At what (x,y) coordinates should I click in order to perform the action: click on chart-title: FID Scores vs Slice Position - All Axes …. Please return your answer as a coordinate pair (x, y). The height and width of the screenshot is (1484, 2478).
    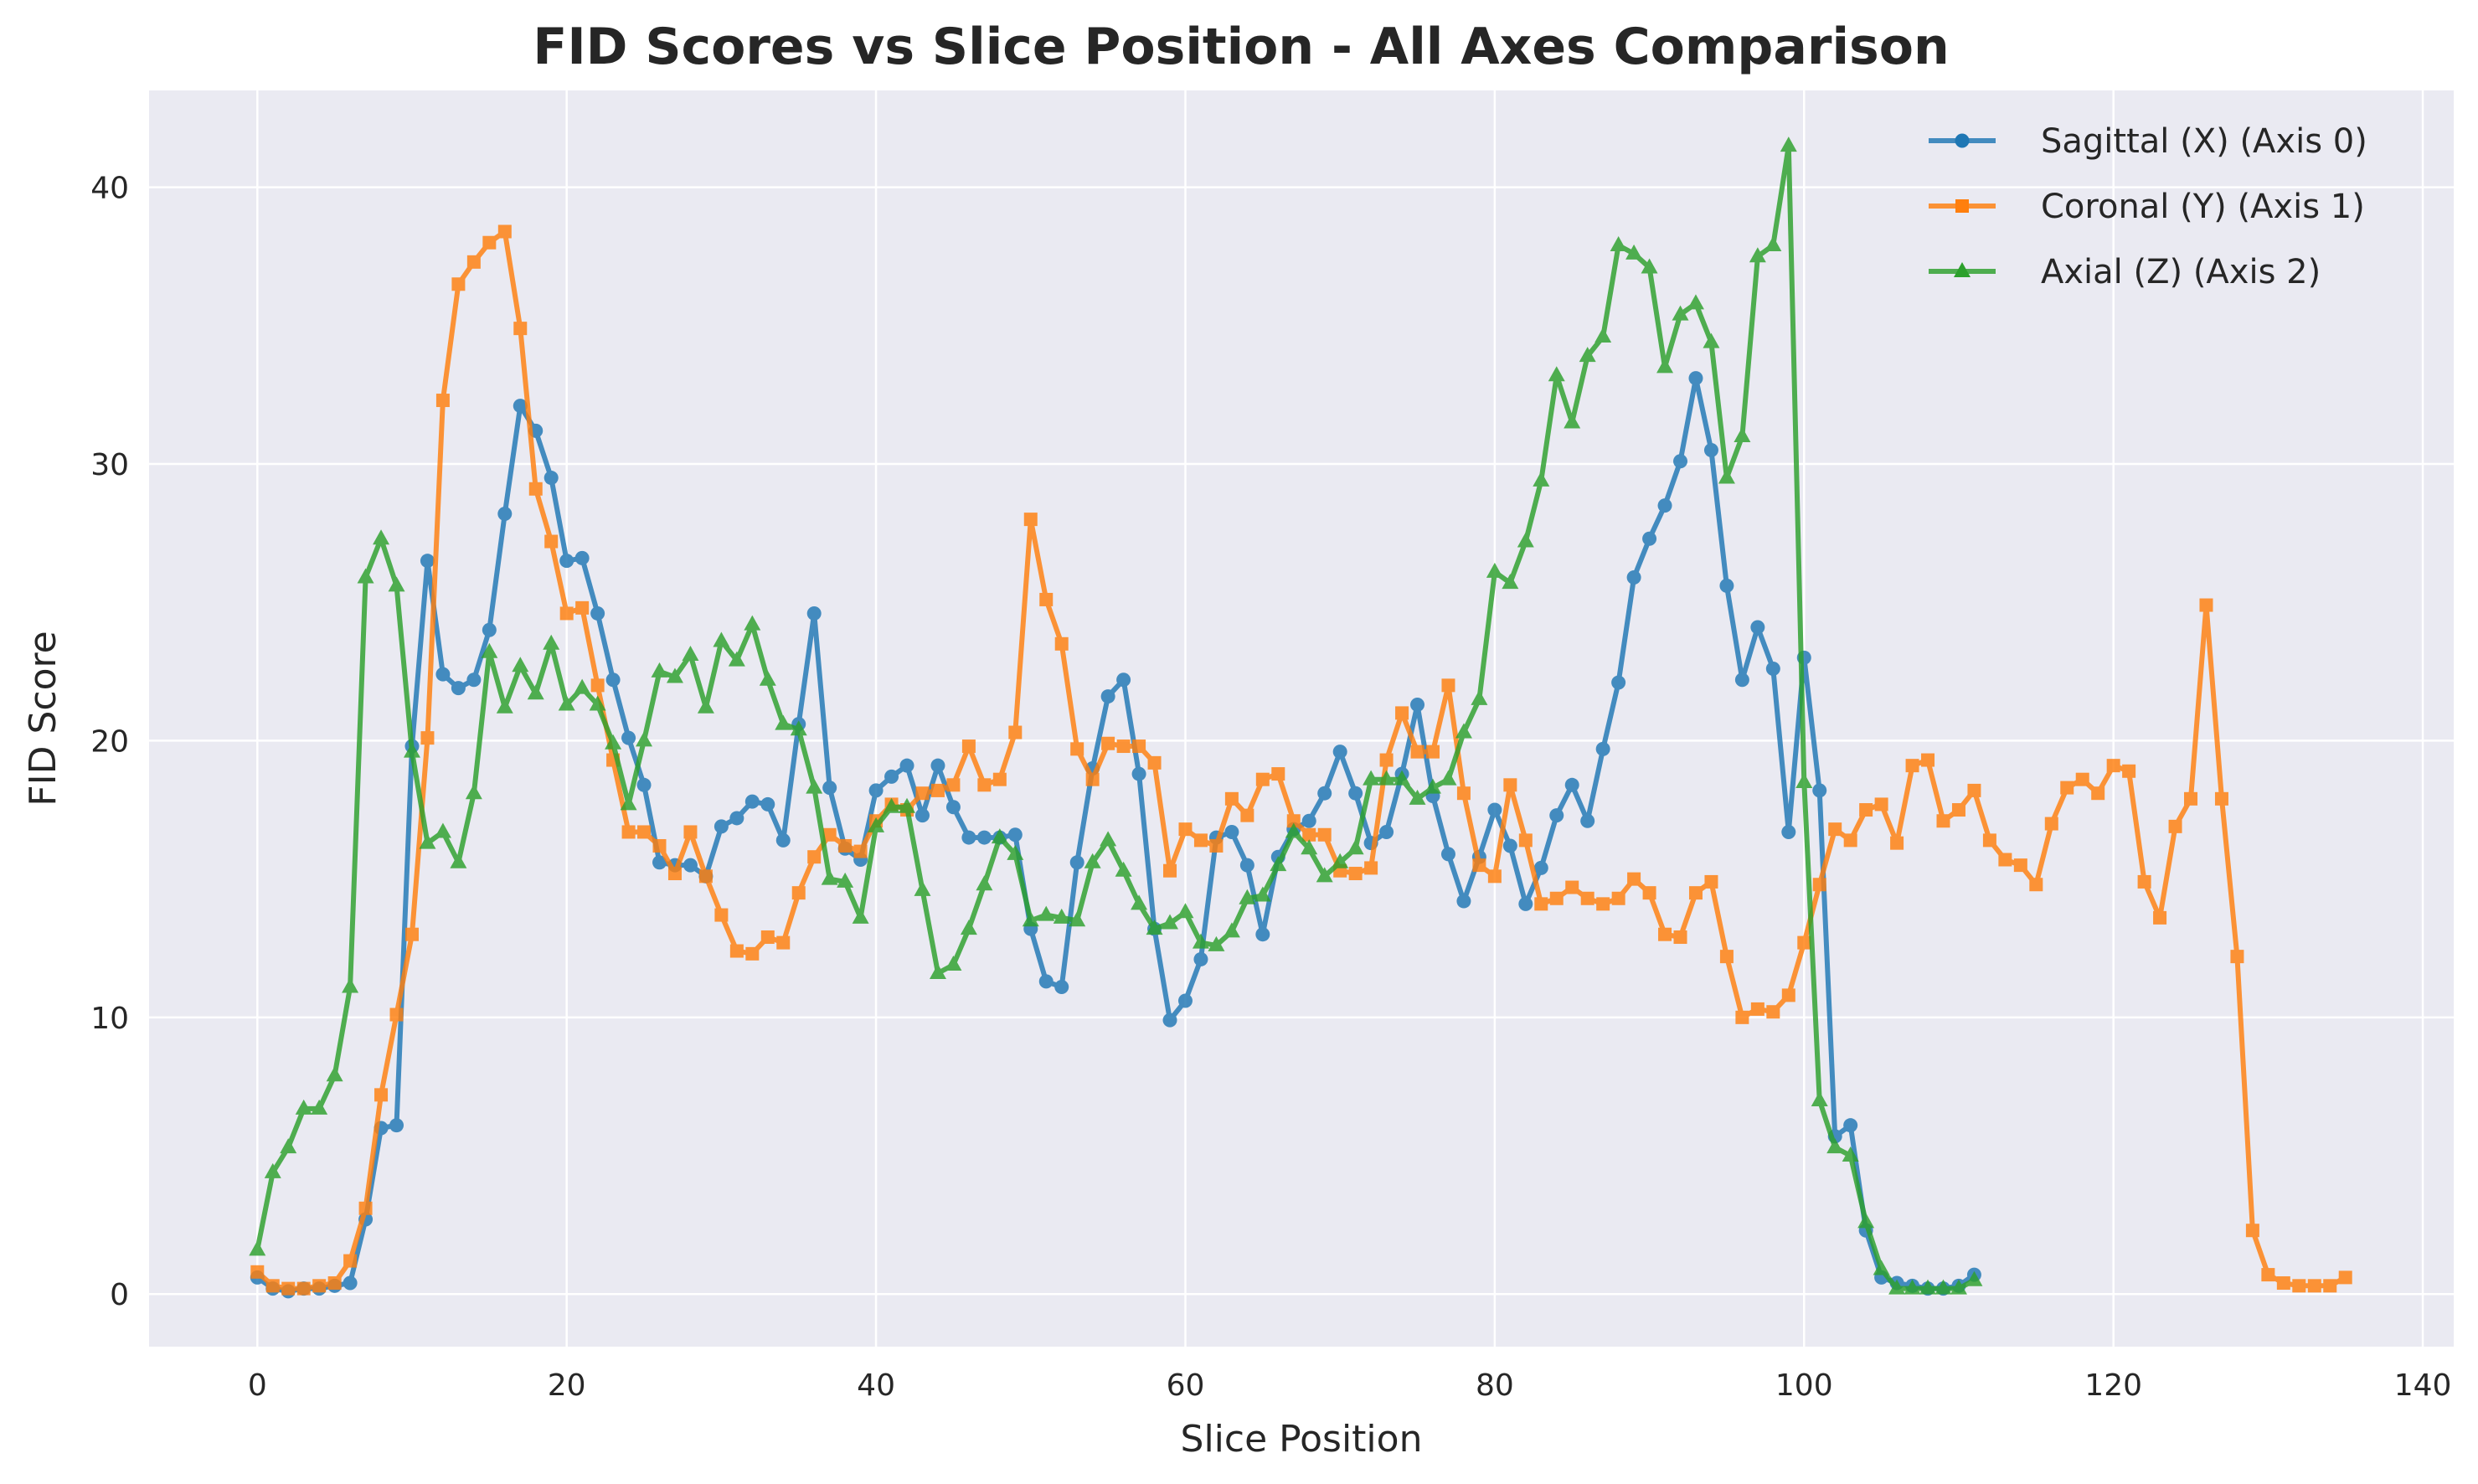
    Looking at the image, I should click on (1241, 47).